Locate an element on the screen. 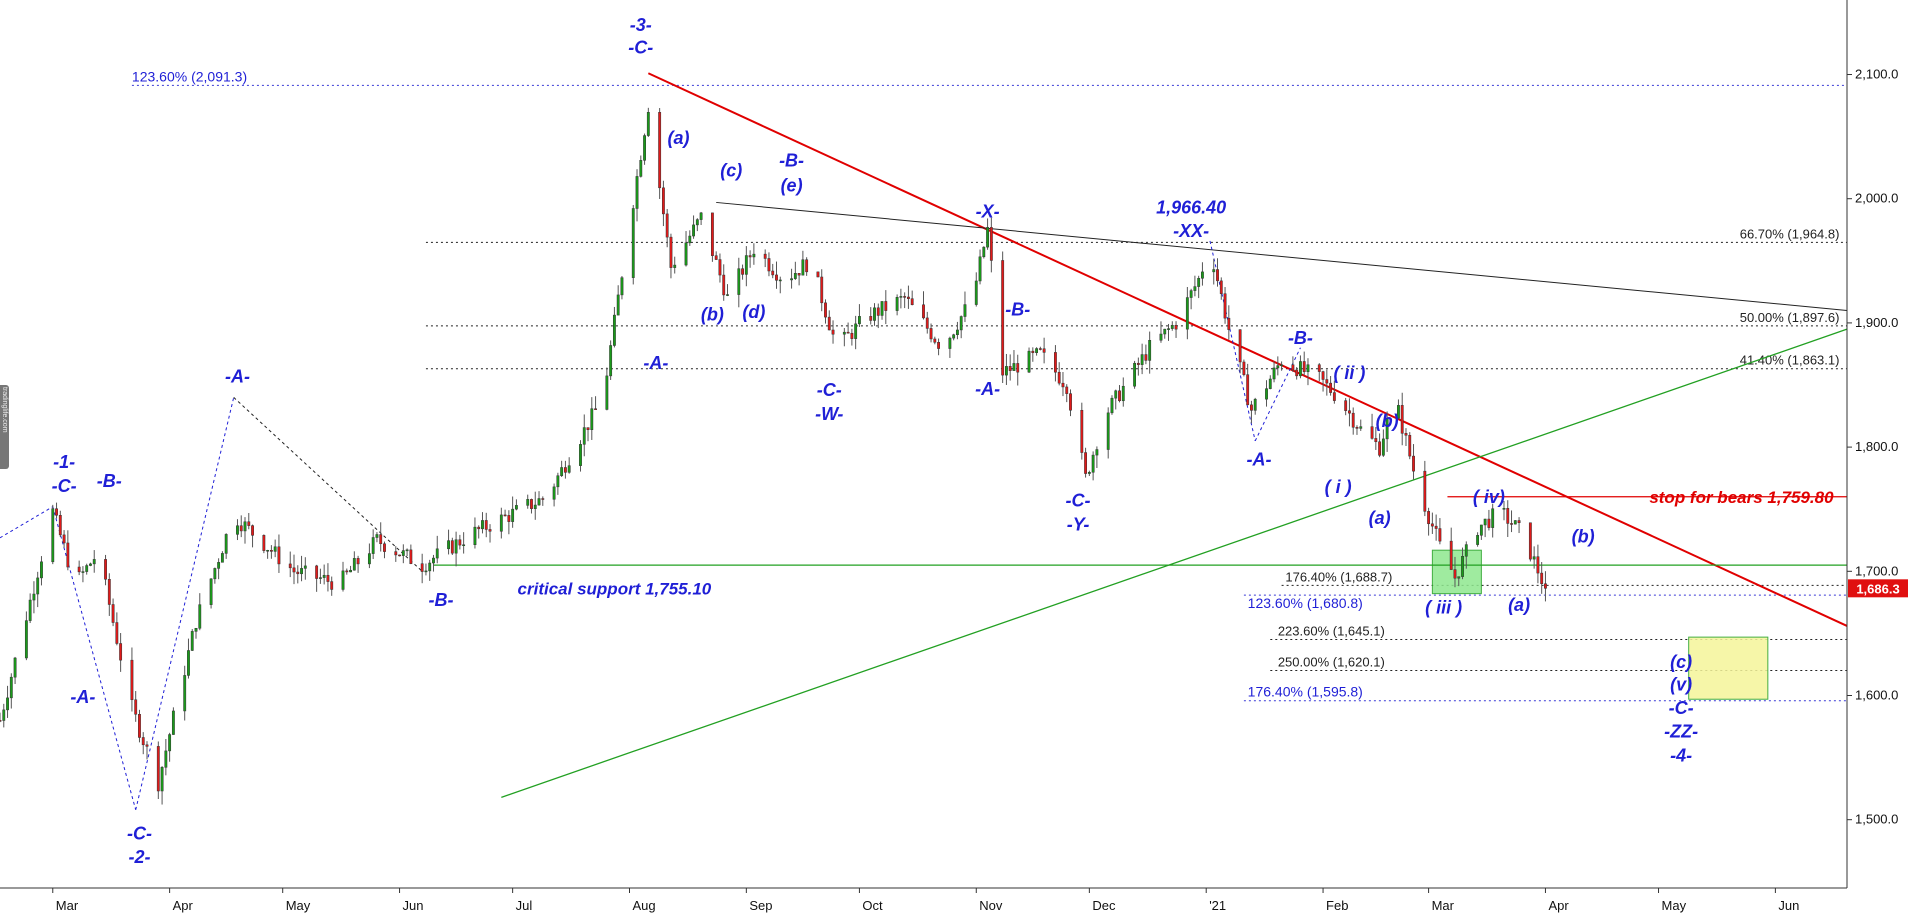 The width and height of the screenshot is (1909, 922). fib-level-label: 50.00% (1,897.6) is located at coordinates (1790, 317).